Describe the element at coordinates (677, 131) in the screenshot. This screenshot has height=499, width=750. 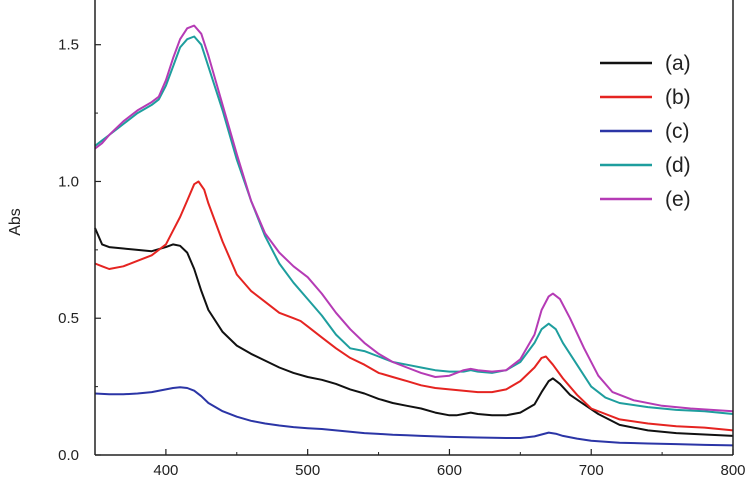
I see `legend-label-3: (c)` at that location.